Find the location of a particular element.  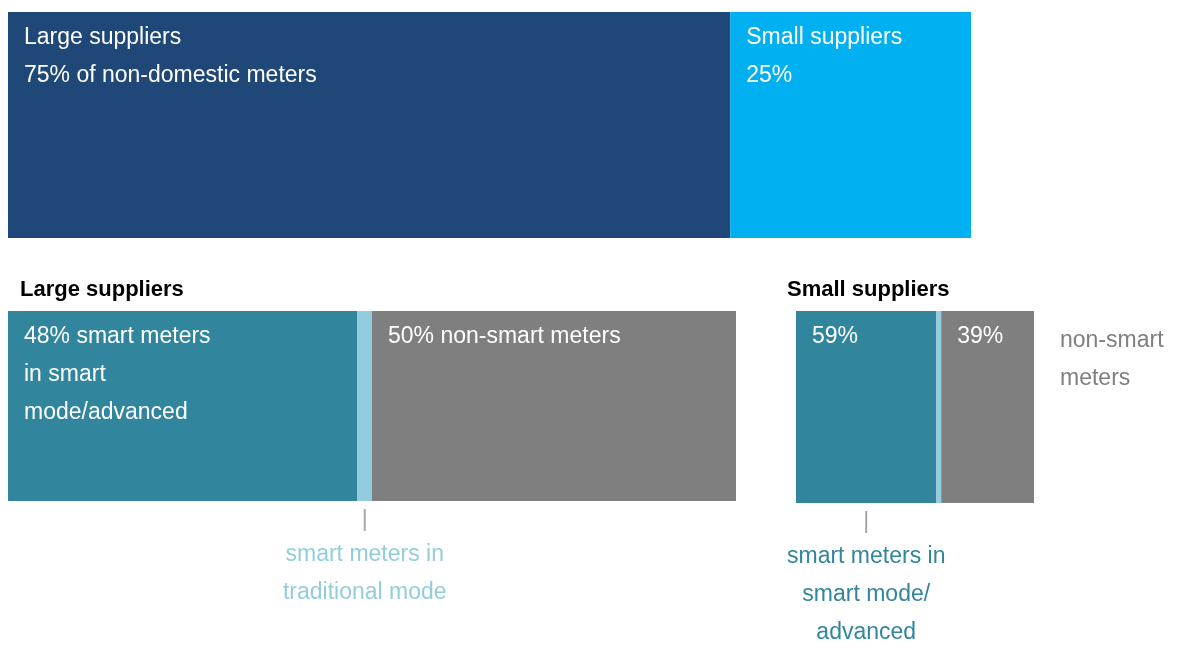

data-label: 39% is located at coordinates (980, 335).